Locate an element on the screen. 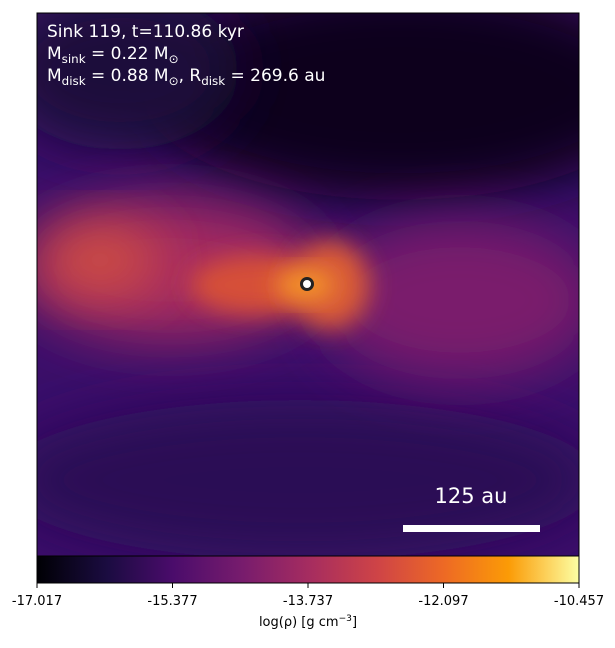 The height and width of the screenshot is (648, 615). scale-bar is located at coordinates (471, 528).